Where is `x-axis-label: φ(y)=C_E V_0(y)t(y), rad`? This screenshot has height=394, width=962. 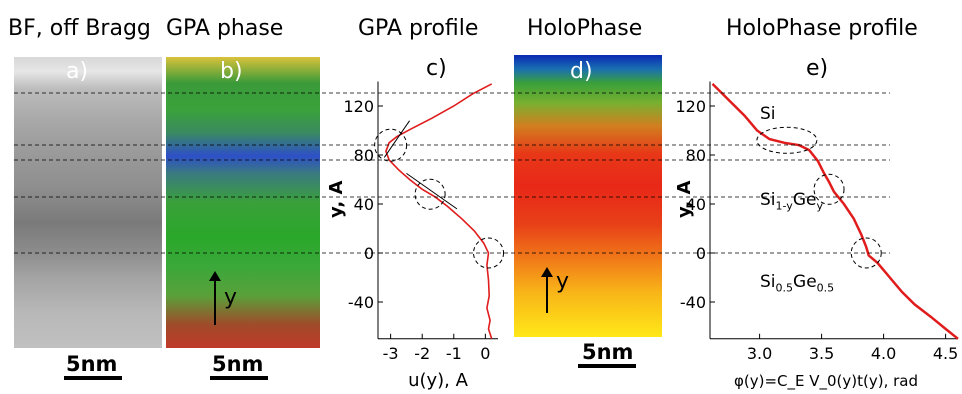
x-axis-label: φ(y)=C_E V_0(y)t(y), rad is located at coordinates (826, 381).